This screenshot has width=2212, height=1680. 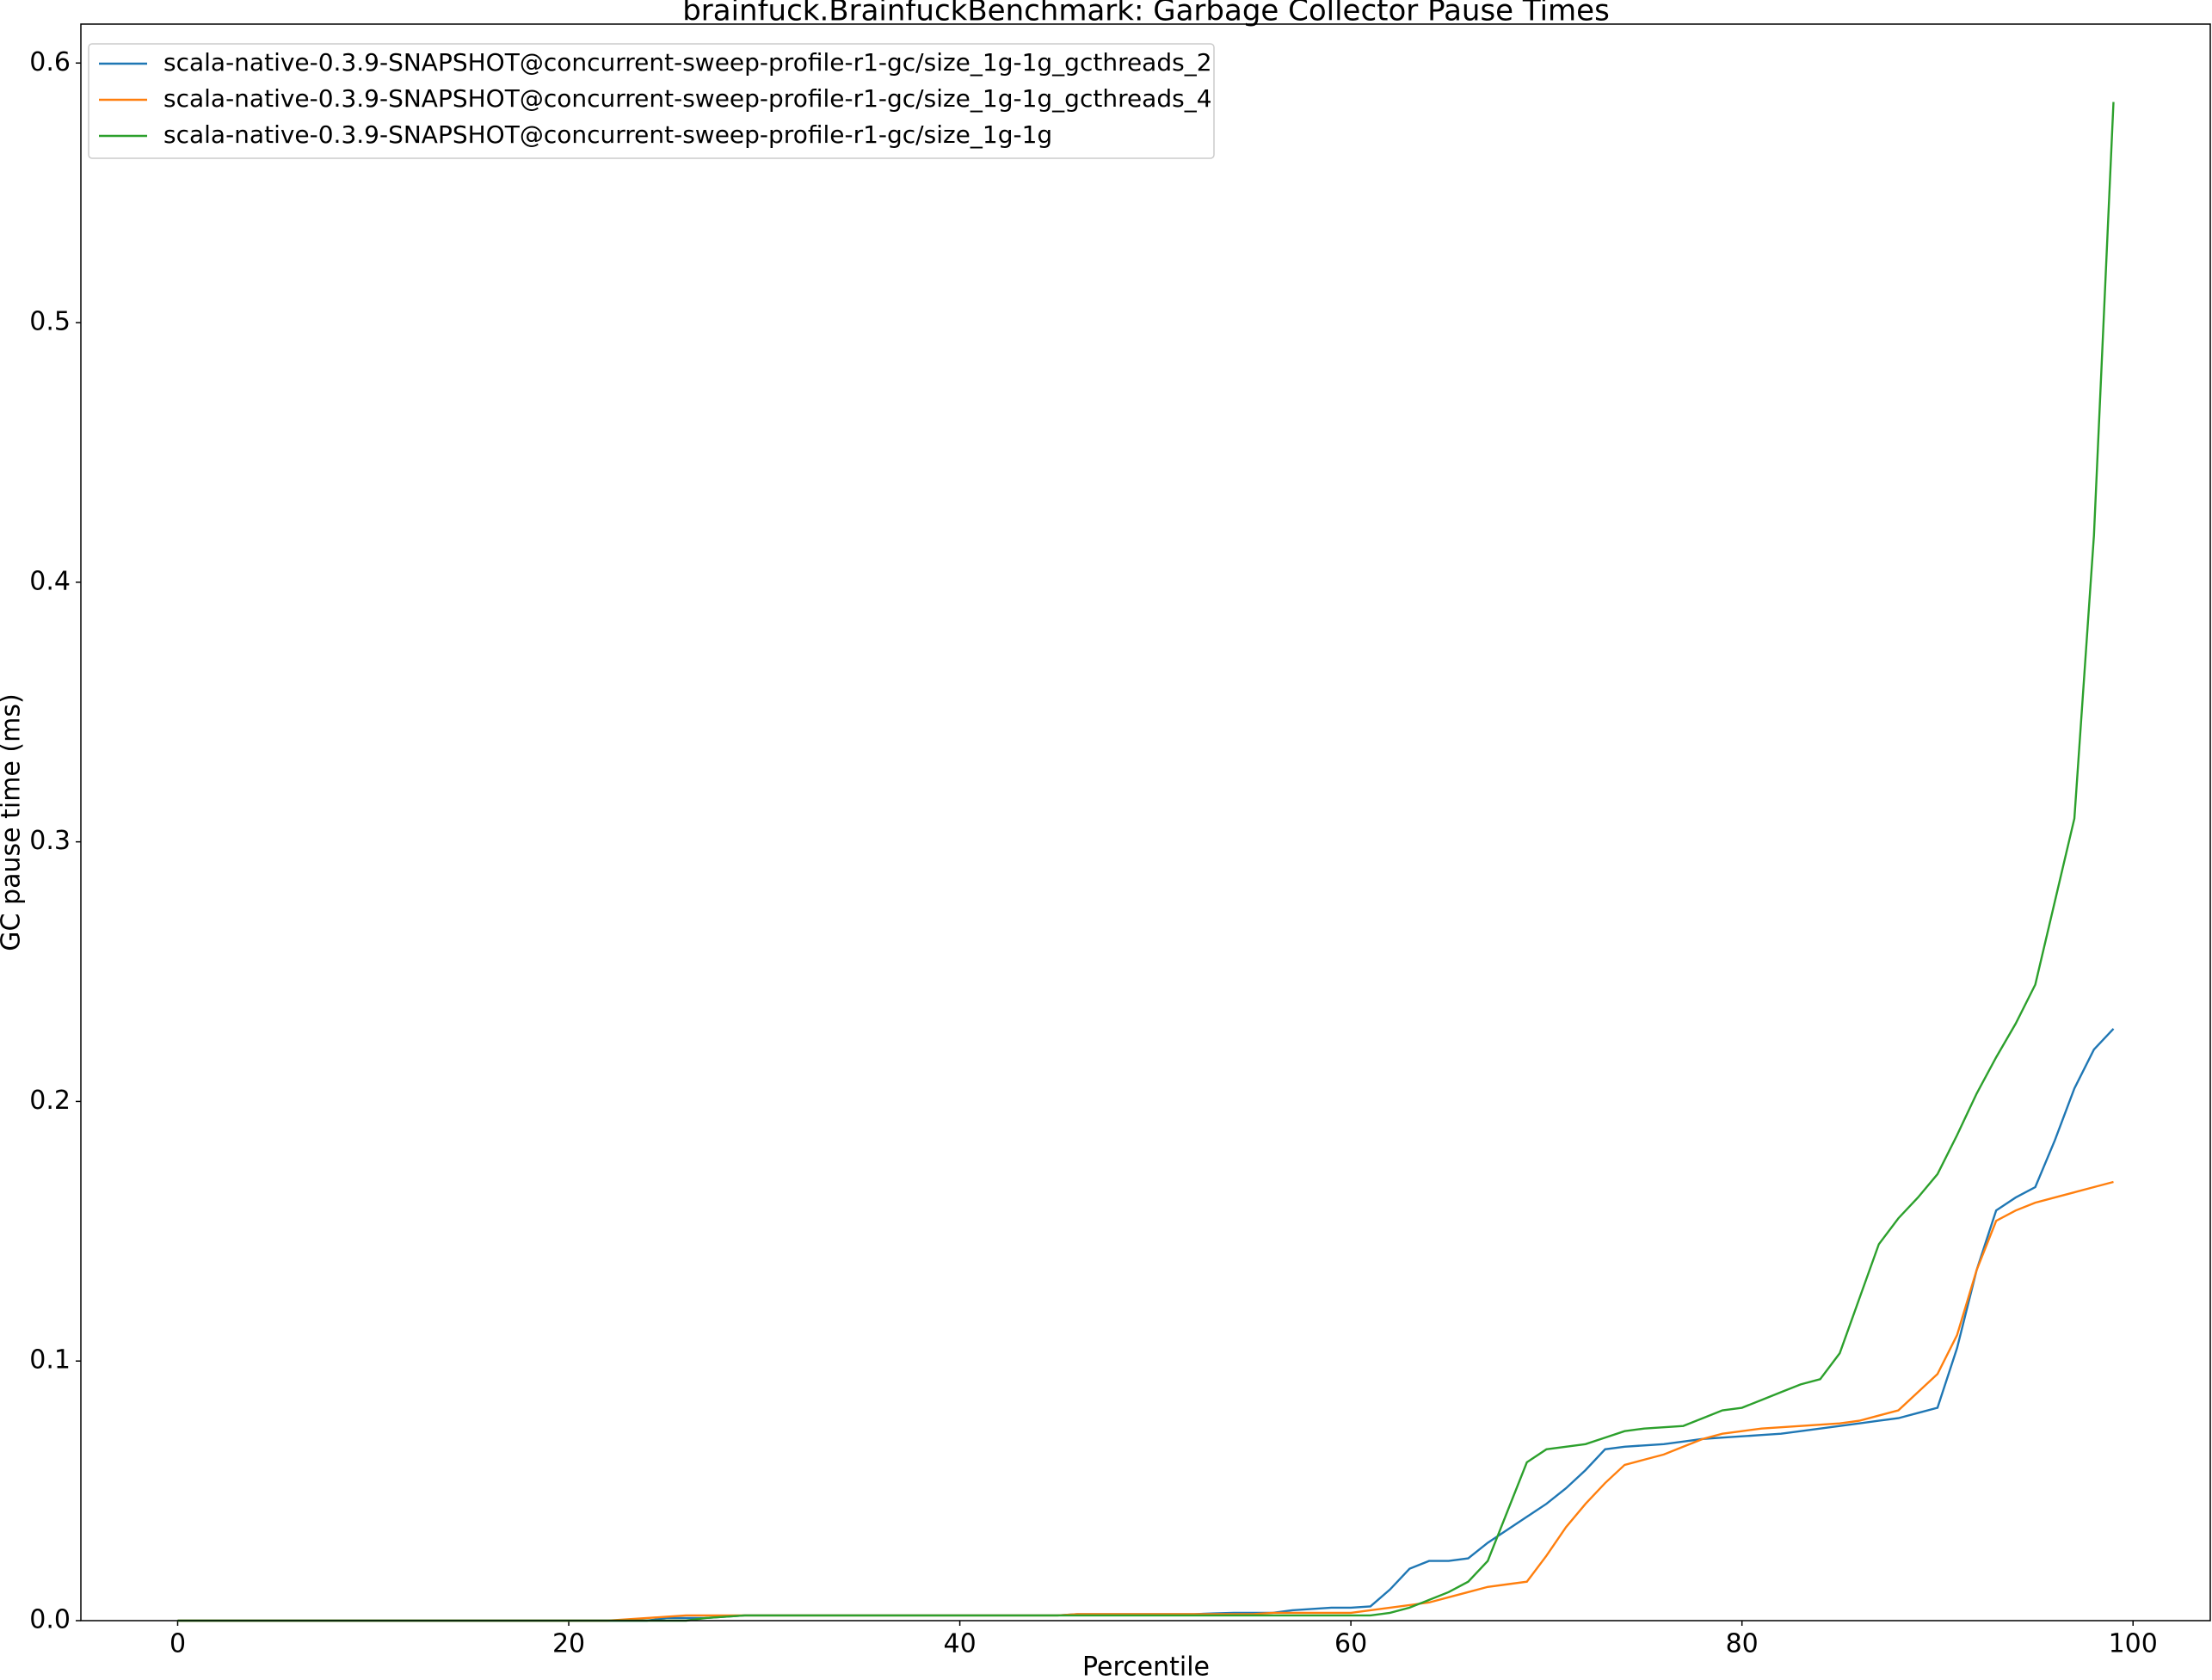 What do you see at coordinates (1350, 1644) in the screenshot?
I see `x-tick-label: 60` at bounding box center [1350, 1644].